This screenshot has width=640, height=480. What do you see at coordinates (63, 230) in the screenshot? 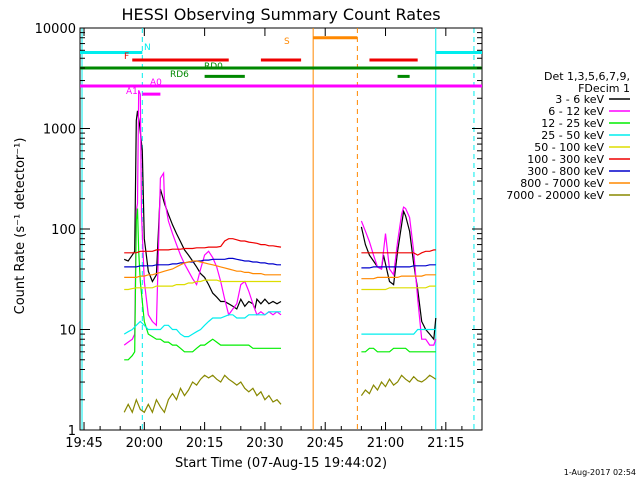
I see `y-tick-label-2: 100` at bounding box center [63, 230].